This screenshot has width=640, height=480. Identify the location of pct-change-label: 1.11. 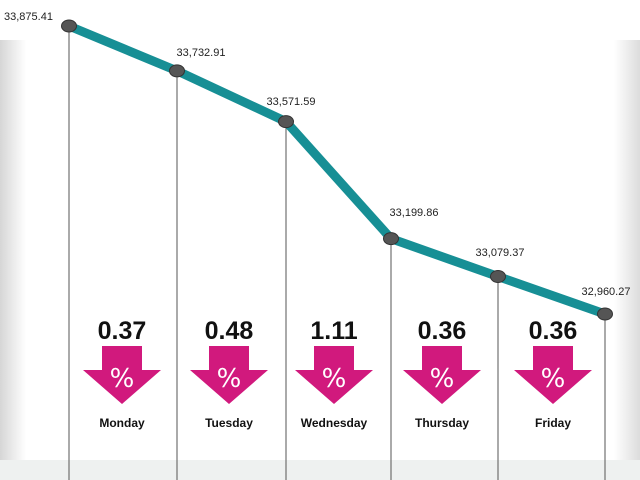
(333, 331).